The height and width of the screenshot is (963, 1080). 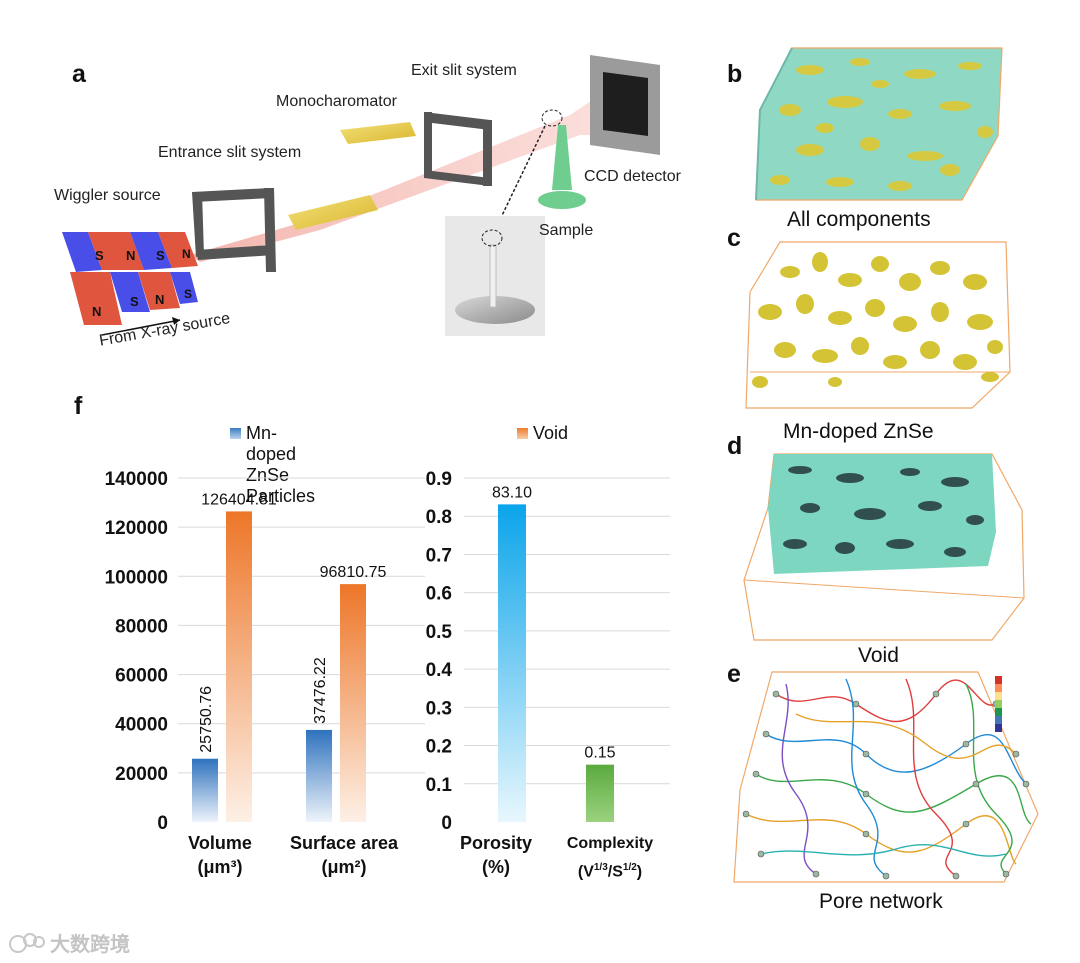 What do you see at coordinates (344, 843) in the screenshot?
I see `xlabel-surface-line1: Surface area` at bounding box center [344, 843].